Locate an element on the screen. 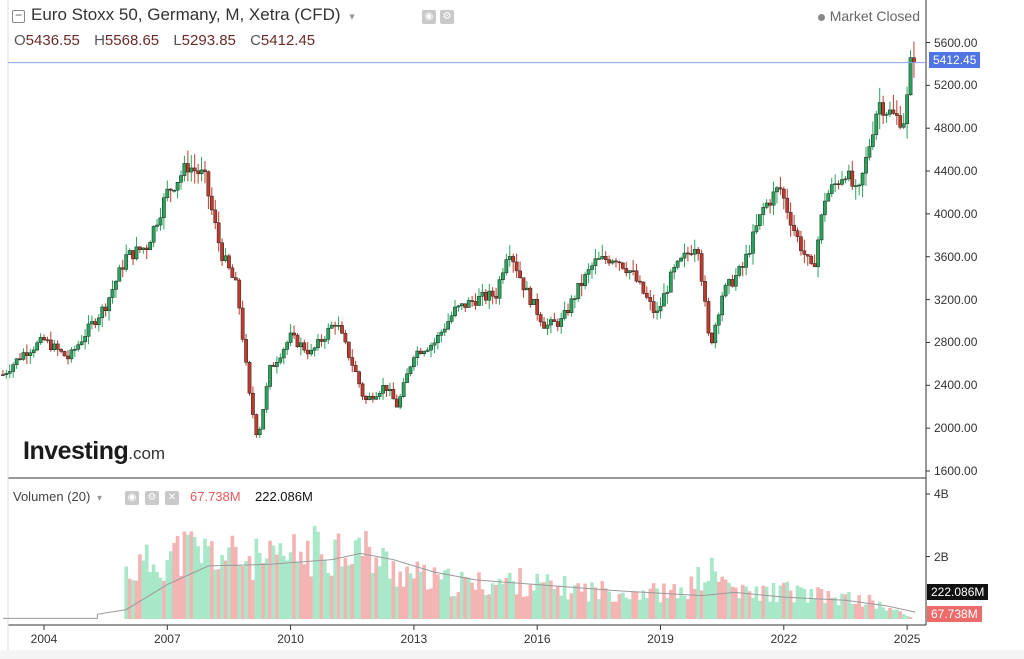 Image resolution: width=1024 pixels, height=659 pixels. eye-icon: ◉ is located at coordinates (429, 17).